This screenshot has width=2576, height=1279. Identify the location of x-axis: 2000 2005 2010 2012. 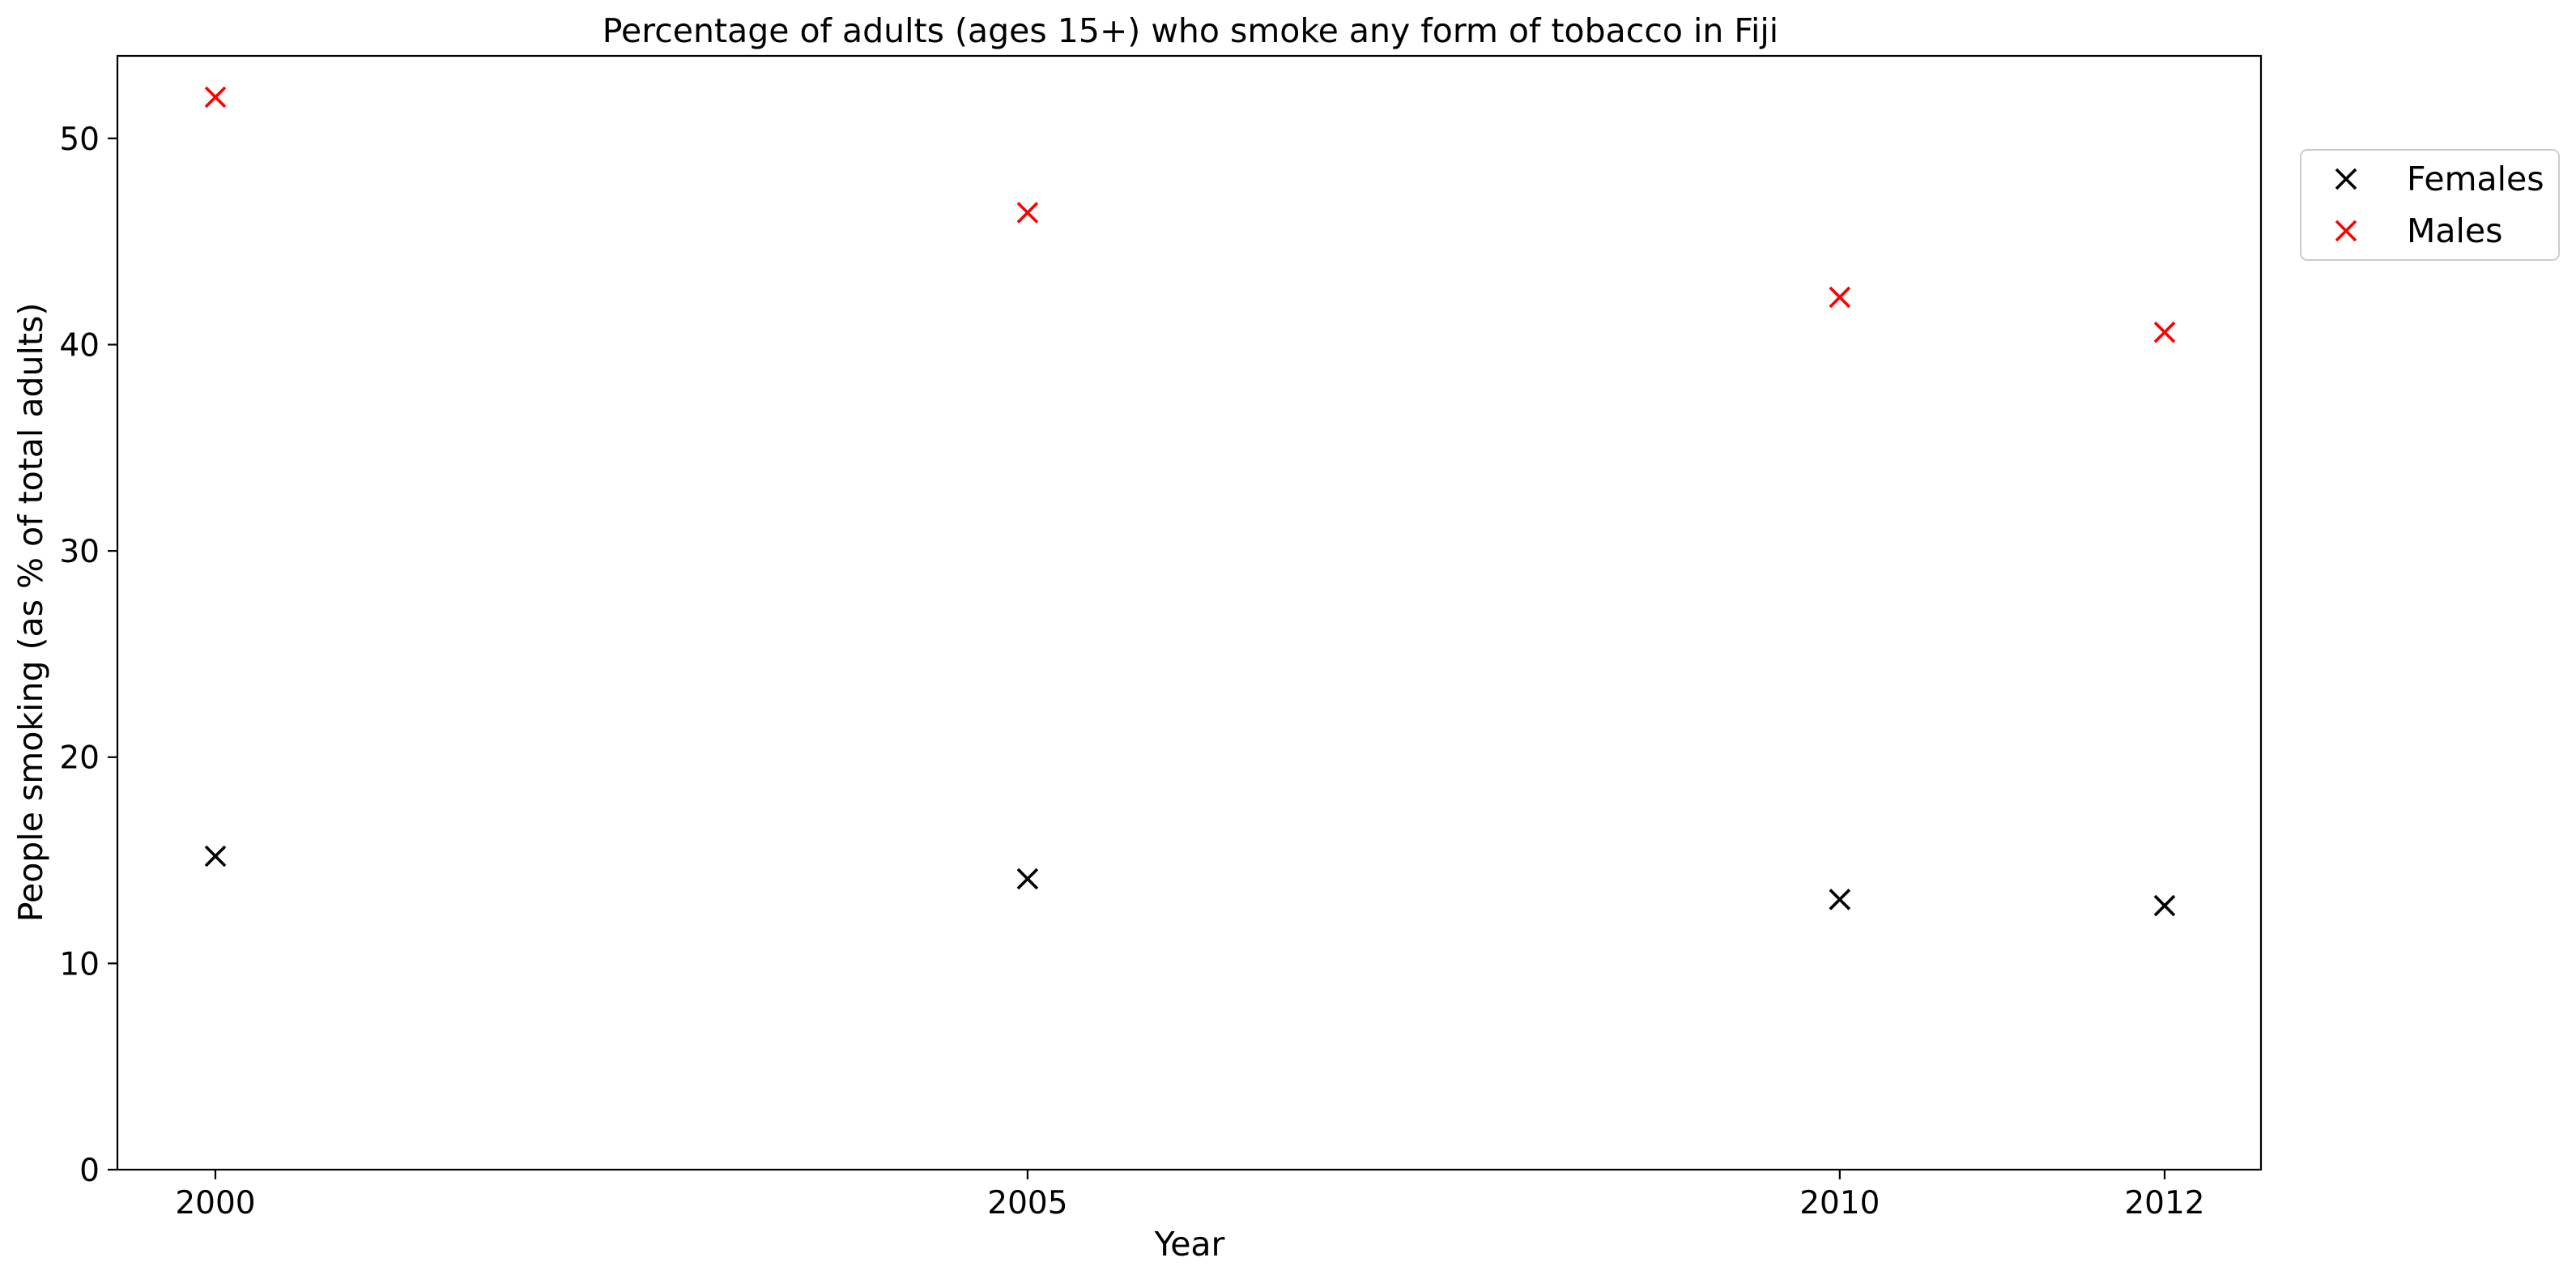
(1190, 1195).